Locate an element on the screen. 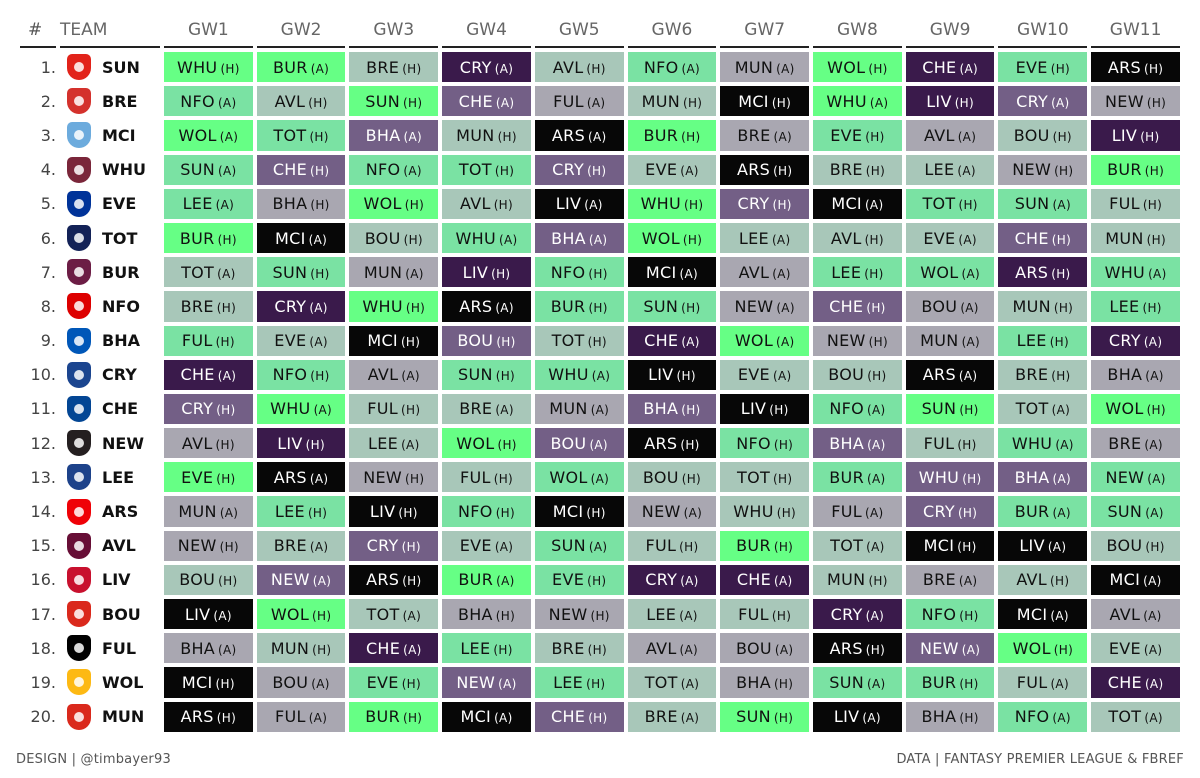 This screenshot has height=778, width=1200. fixture-cell: BRE (A) is located at coordinates (301, 545).